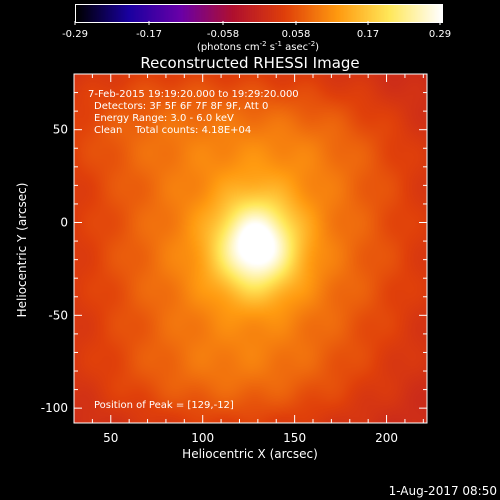 The width and height of the screenshot is (500, 500). What do you see at coordinates (149, 34) in the screenshot?
I see `colorbar-tick-label: -0.17` at bounding box center [149, 34].